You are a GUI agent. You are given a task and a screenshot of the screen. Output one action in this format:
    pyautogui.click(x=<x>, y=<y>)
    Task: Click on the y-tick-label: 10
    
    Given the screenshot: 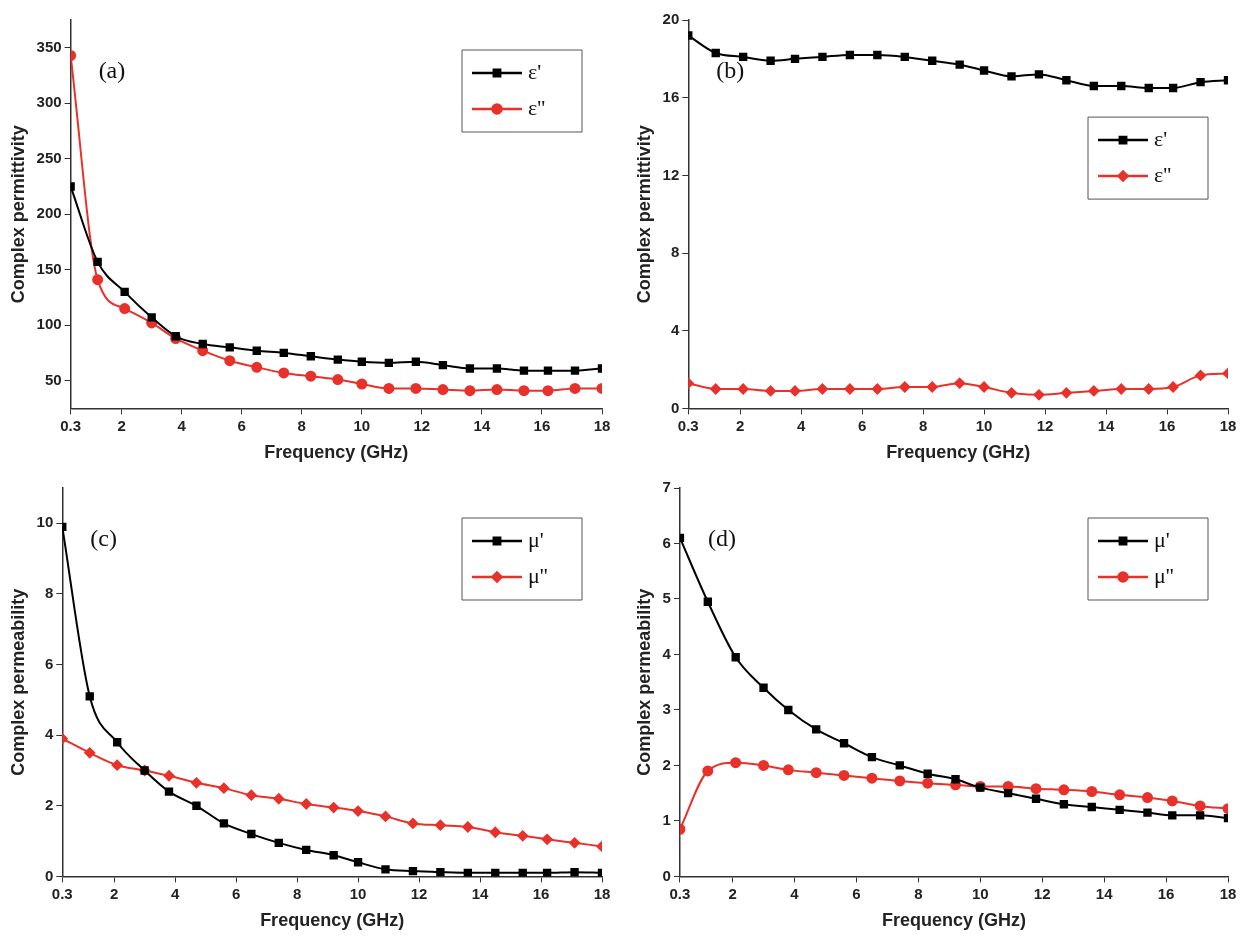 What is the action you would take?
    pyautogui.click(x=45, y=522)
    